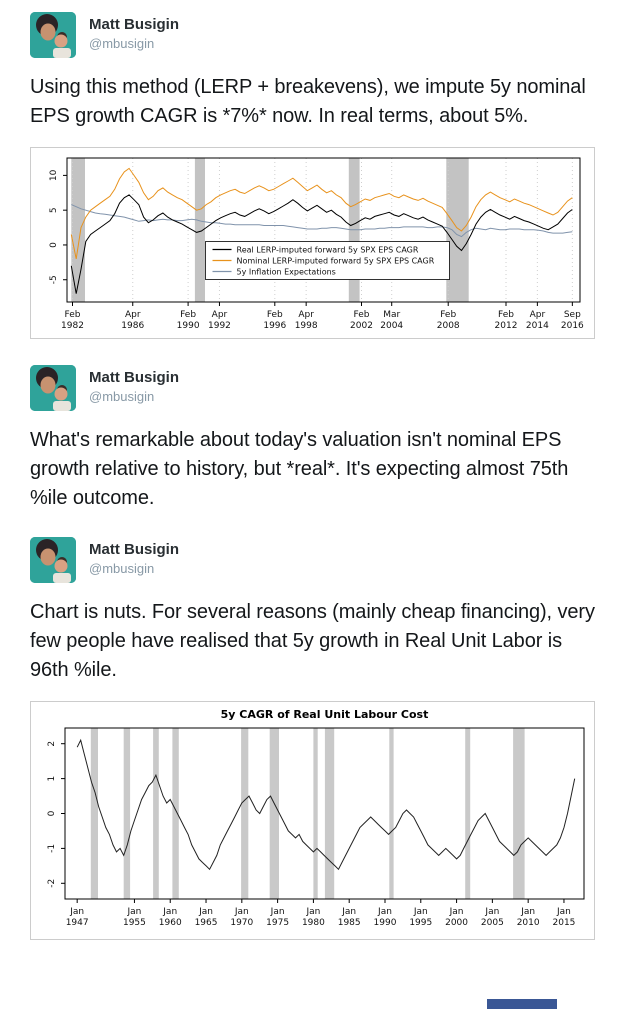  Describe the element at coordinates (420, 923) in the screenshot. I see `svg-text: 1995` at that location.